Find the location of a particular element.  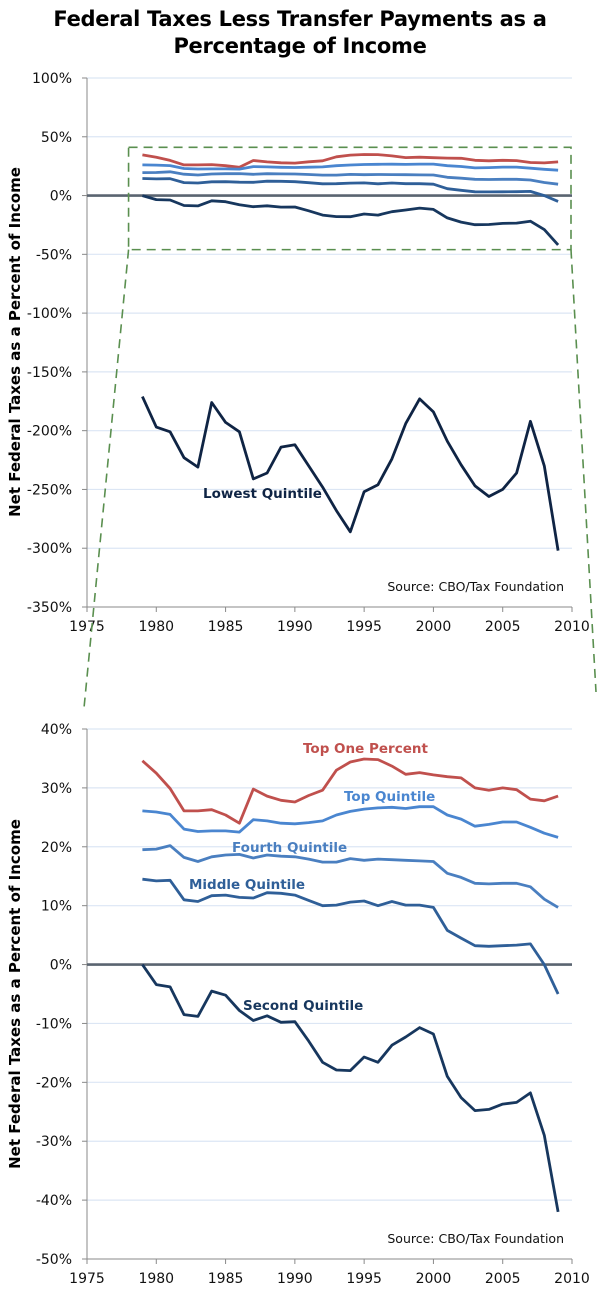

y-tick-label: 40% is located at coordinates (56, 730).